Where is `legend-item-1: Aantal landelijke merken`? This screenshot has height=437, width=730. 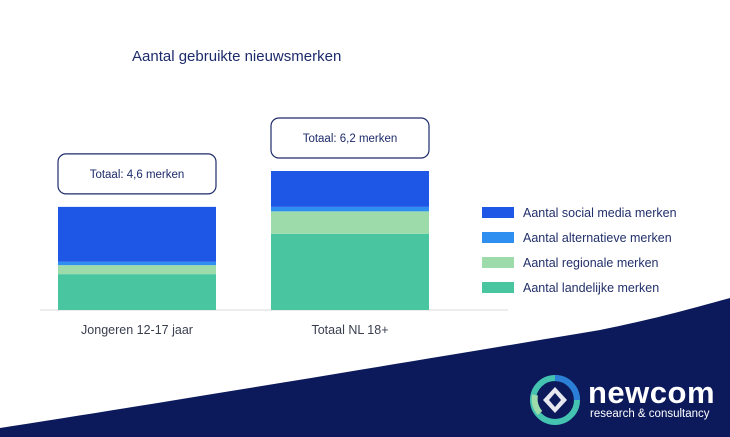 legend-item-1: Aantal landelijke merken is located at coordinates (579, 287).